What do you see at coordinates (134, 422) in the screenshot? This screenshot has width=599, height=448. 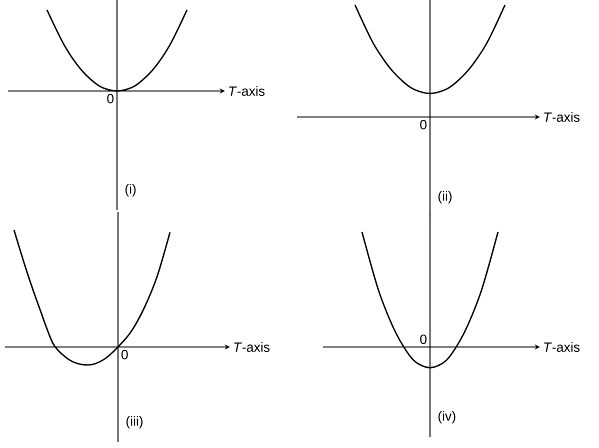 I see `text: (iii)` at bounding box center [134, 422].